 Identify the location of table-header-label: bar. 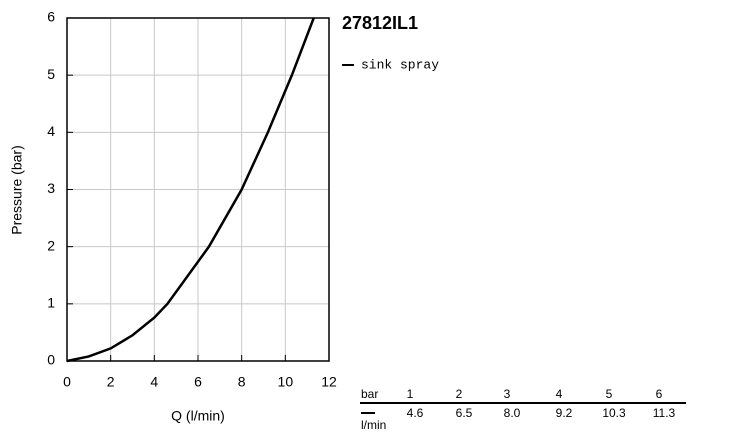
(369, 394).